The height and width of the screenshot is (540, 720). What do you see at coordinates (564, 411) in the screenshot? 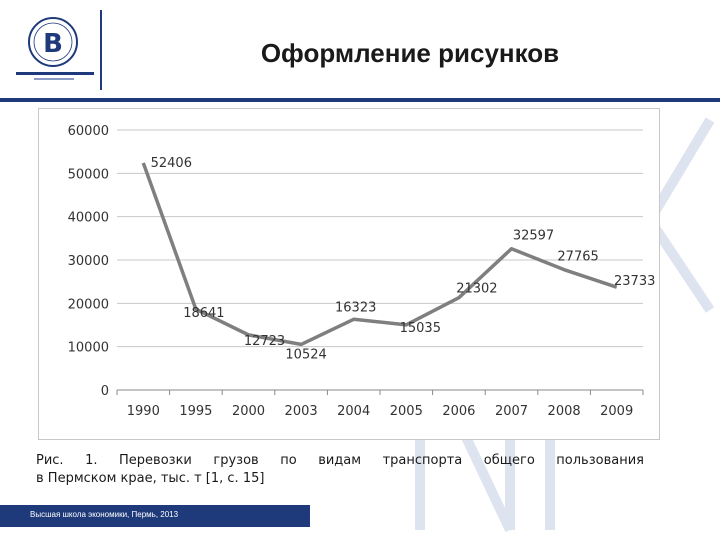
I see `x-tick-label: 2008` at bounding box center [564, 411].